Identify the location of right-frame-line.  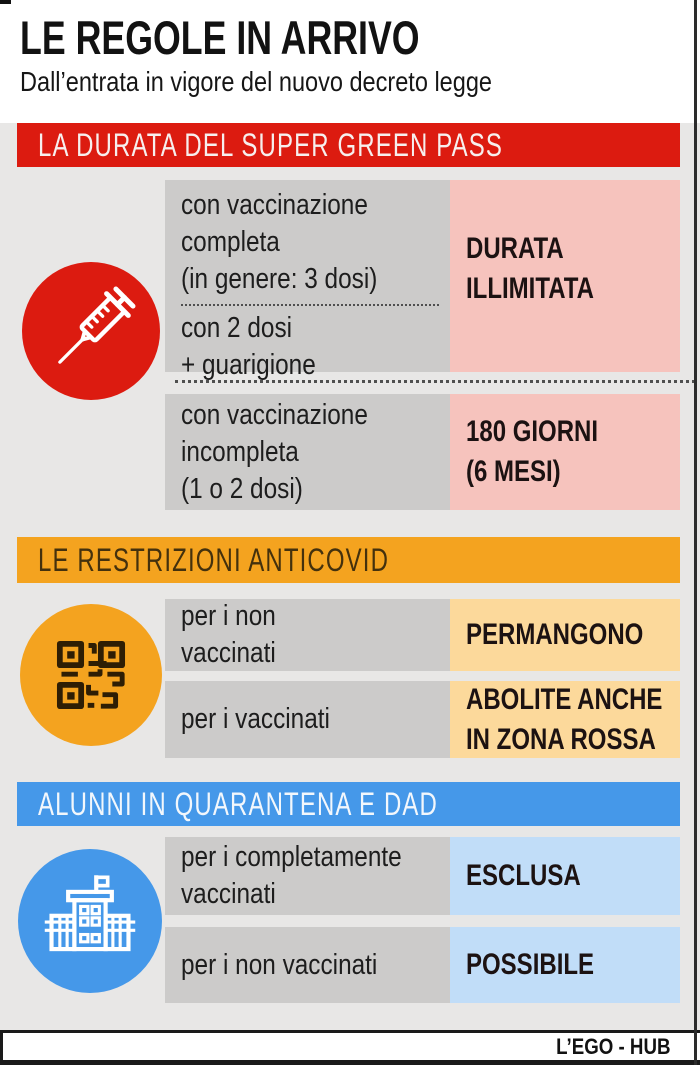
(695, 532).